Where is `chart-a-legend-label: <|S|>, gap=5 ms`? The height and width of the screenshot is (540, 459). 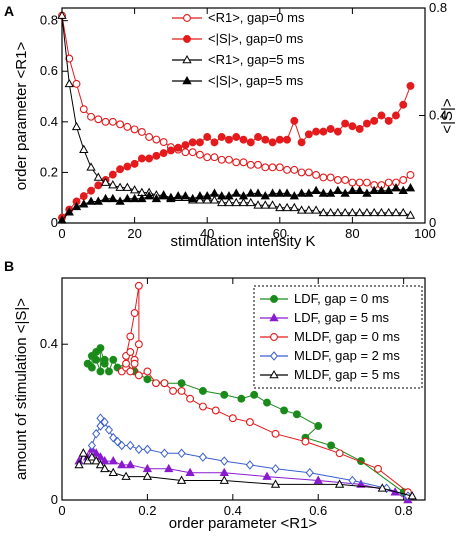
chart-a-legend-label: <|S|>, gap=5 ms is located at coordinates (256, 80).